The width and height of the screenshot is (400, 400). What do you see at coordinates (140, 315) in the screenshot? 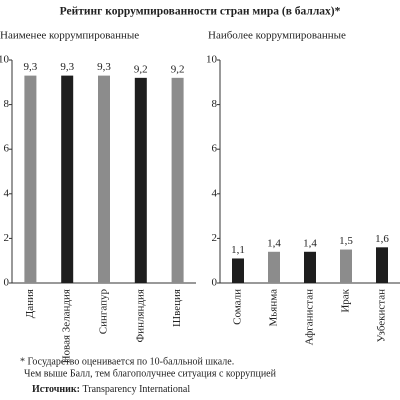
I see `x-tick-label: Финляндия` at bounding box center [140, 315].